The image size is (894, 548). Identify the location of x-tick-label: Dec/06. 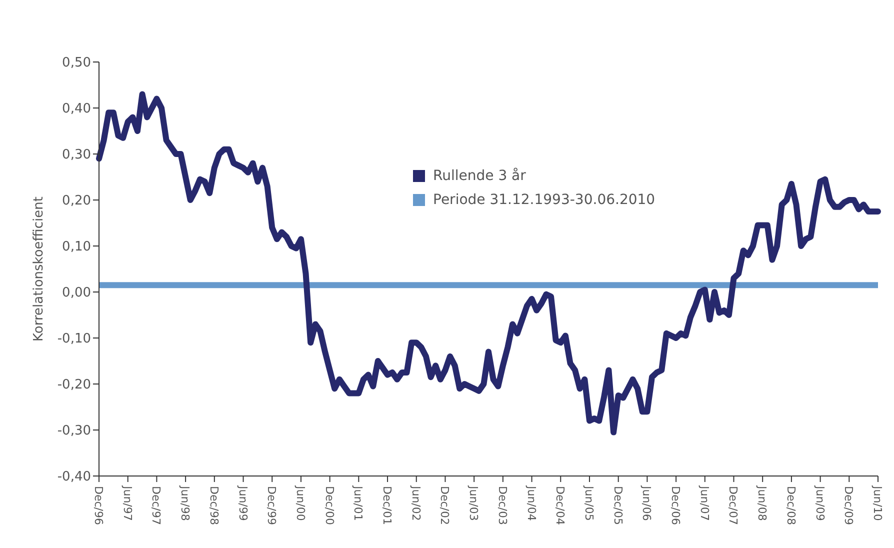
(675, 505).